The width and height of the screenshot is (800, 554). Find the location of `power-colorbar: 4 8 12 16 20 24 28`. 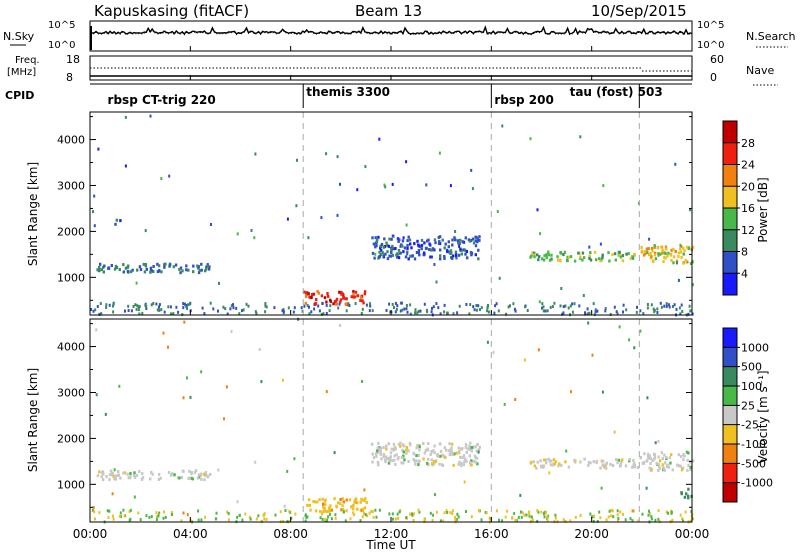

power-colorbar: 4 8 12 16 20 24 28 is located at coordinates (738, 208).